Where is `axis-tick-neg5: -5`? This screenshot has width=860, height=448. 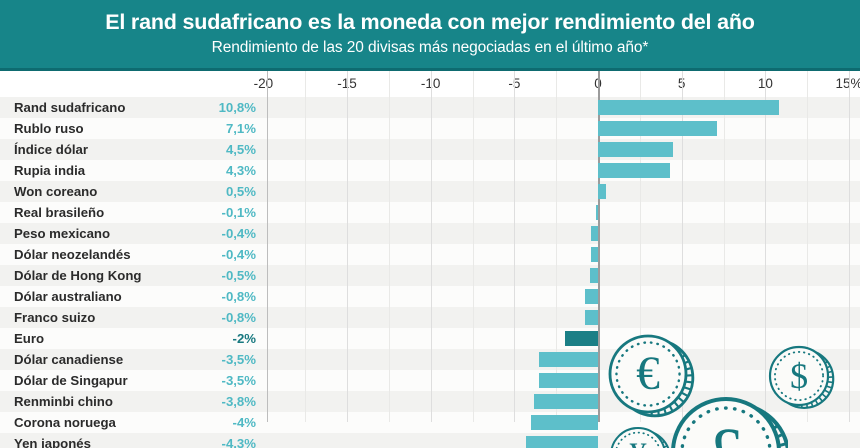
axis-tick-neg5: -5 is located at coordinates (514, 83).